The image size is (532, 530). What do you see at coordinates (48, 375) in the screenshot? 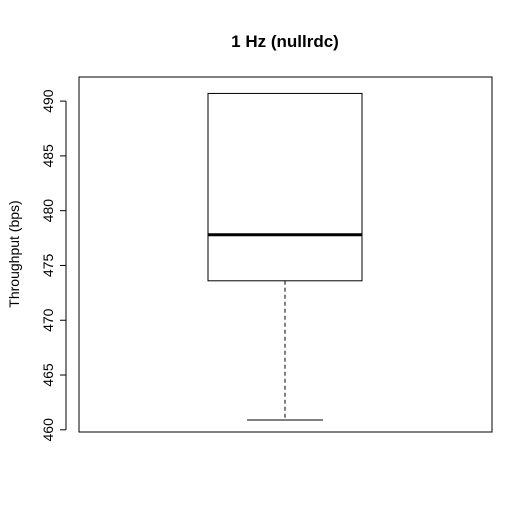
I see `y-tick-label: 465` at bounding box center [48, 375].